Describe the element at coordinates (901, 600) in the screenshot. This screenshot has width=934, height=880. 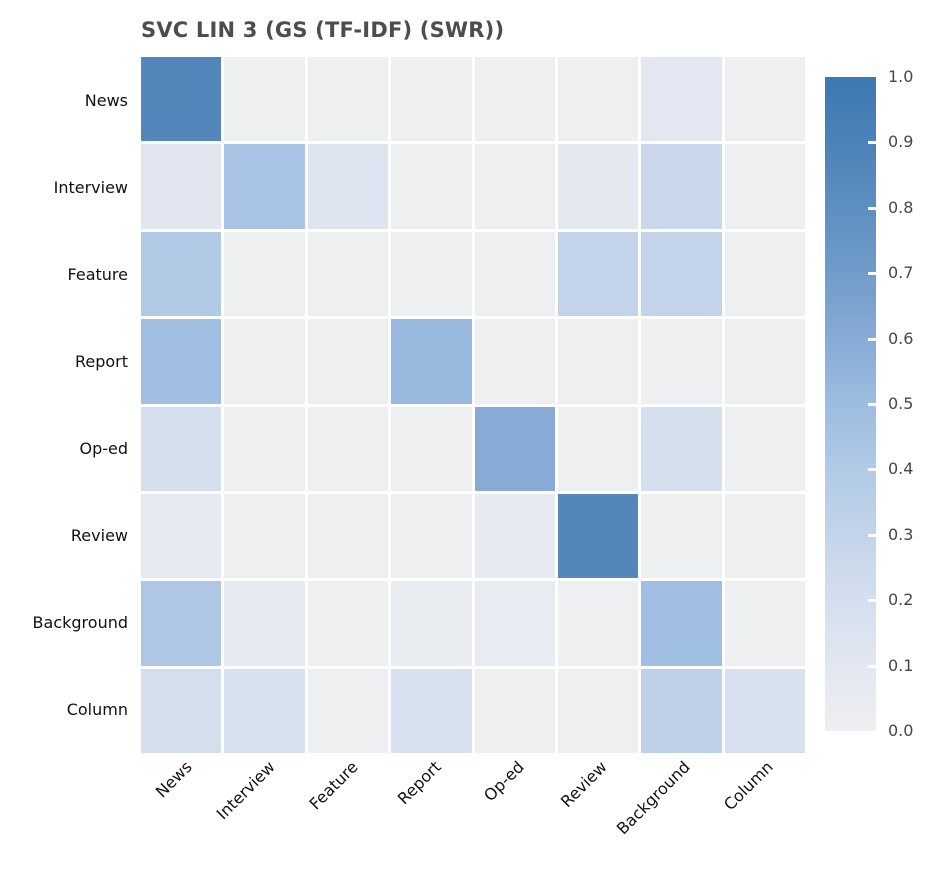
I see `colorbar-tick-label: 0.2` at that location.